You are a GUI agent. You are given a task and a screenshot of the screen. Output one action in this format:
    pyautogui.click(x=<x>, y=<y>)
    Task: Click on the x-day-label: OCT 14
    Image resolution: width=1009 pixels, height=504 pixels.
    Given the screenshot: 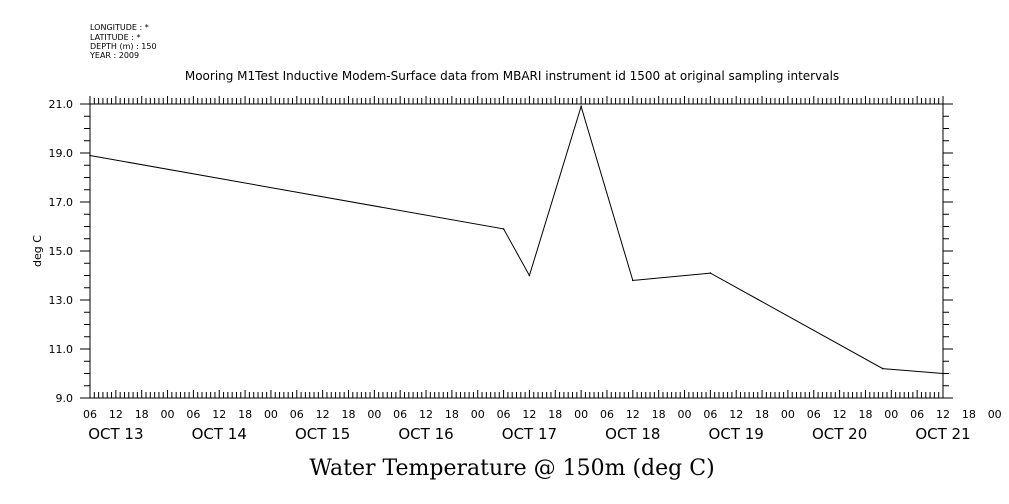 What is the action you would take?
    pyautogui.click(x=219, y=434)
    